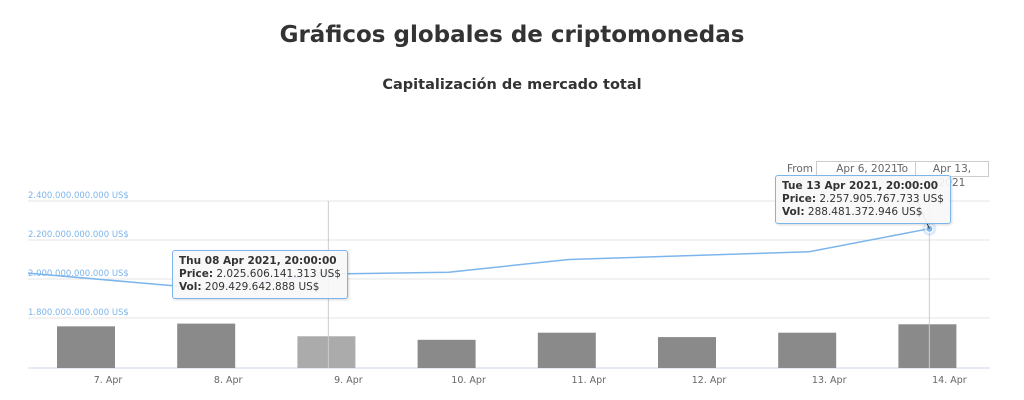 Image resolution: width=1024 pixels, height=400 pixels. I want to click on y-tick-label: 2.200.000.000.000 US$, so click(78, 235).